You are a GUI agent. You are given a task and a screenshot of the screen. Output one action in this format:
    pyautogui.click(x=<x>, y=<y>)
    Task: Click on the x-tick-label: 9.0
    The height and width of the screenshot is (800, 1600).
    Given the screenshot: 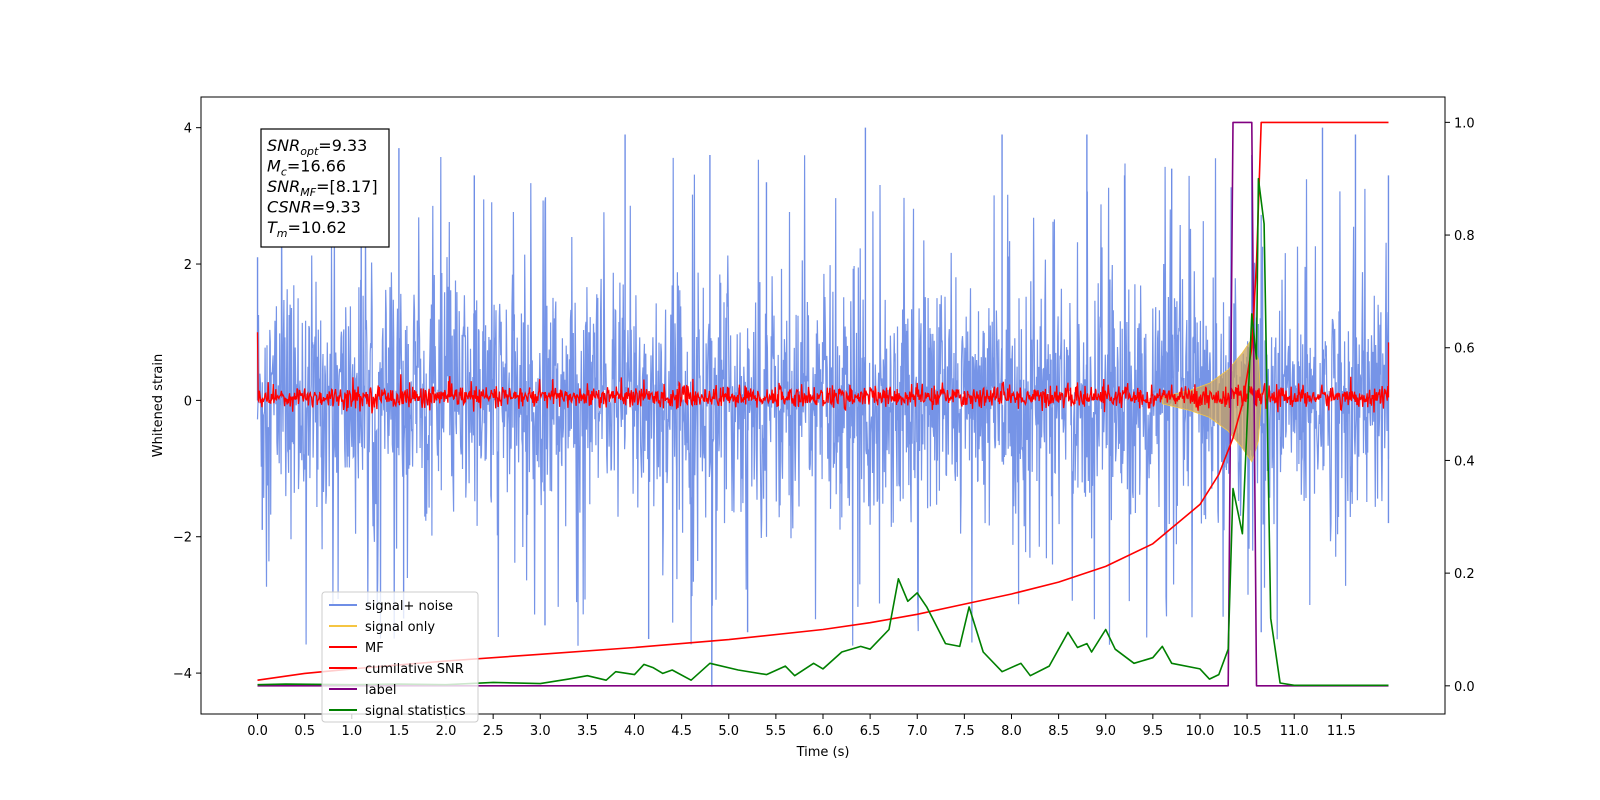 What is the action you would take?
    pyautogui.click(x=1105, y=731)
    